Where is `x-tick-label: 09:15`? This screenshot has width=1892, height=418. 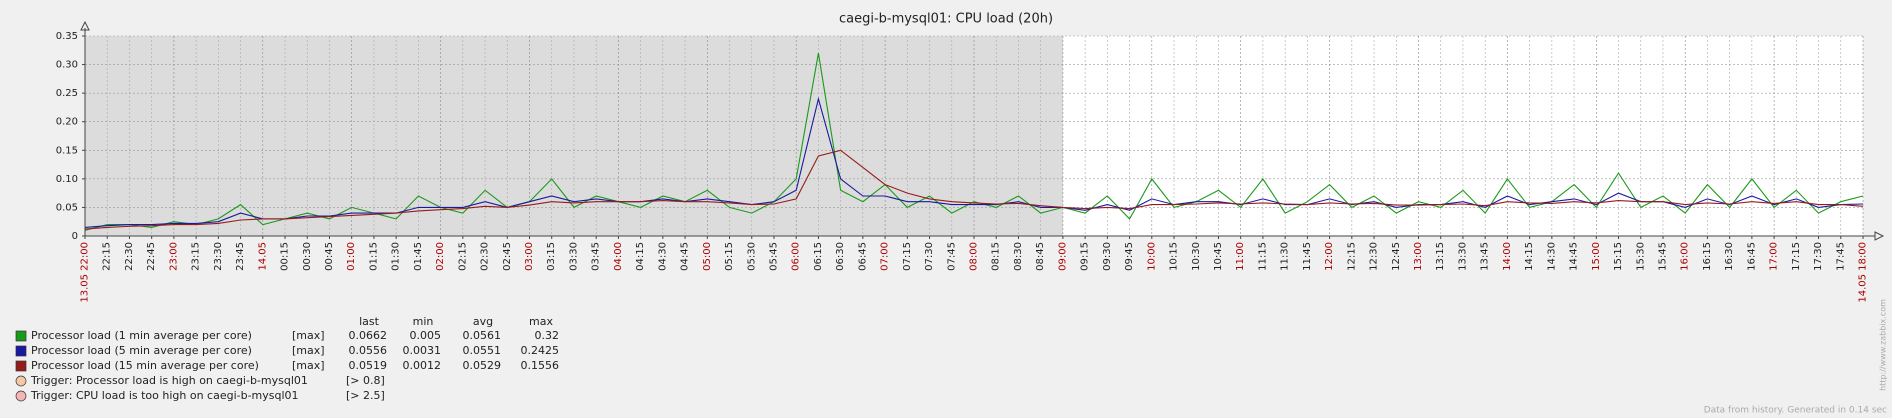 x-tick-label: 09:15 is located at coordinates (1085, 256).